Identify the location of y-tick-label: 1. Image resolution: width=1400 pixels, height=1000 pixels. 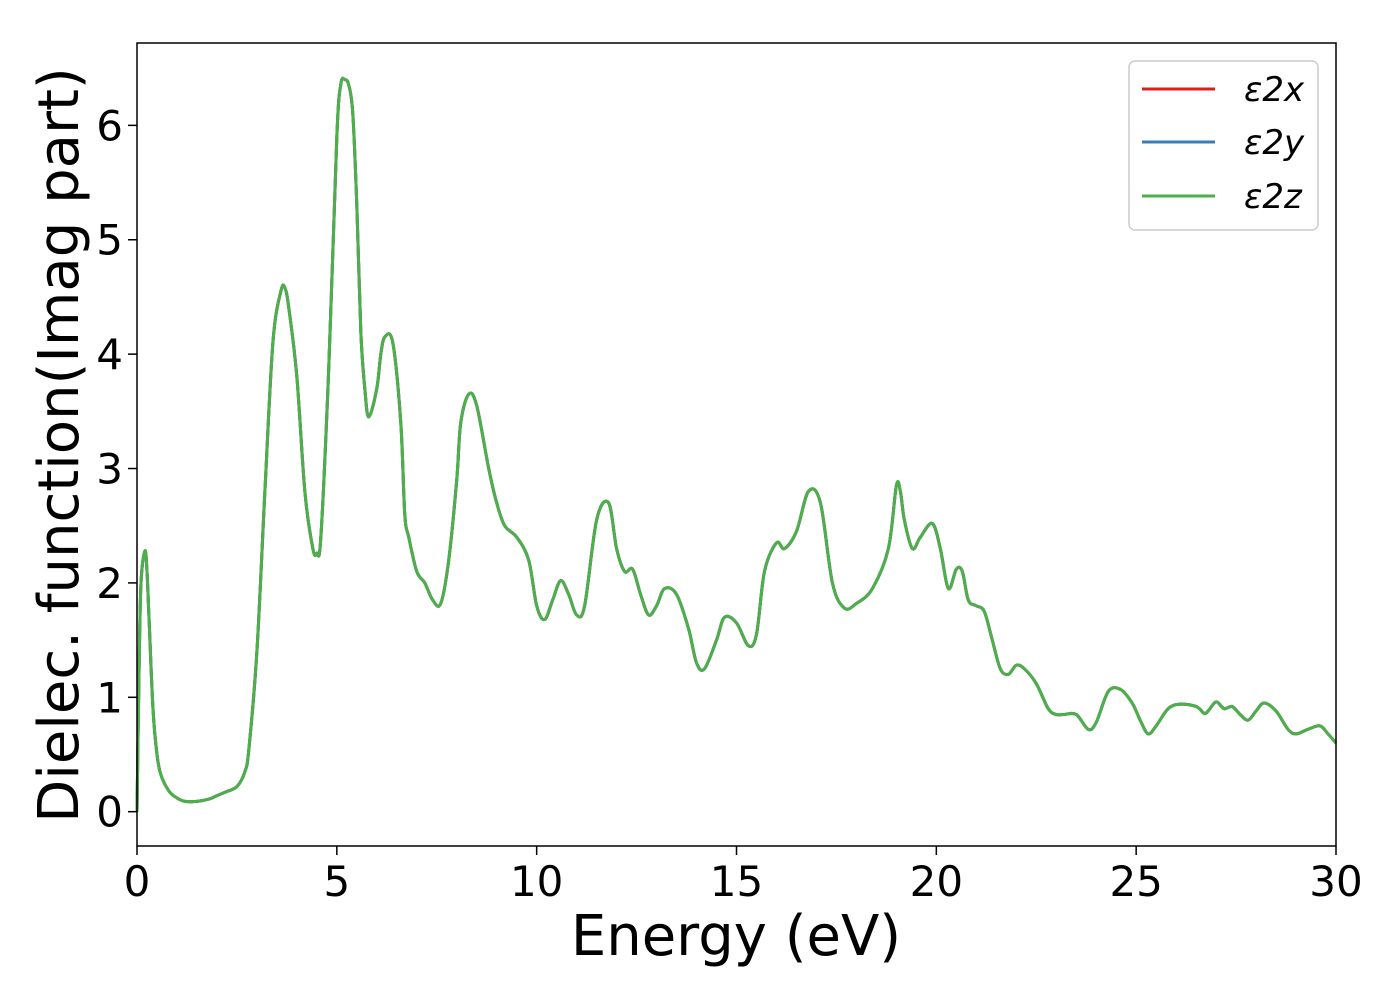
(109, 697).